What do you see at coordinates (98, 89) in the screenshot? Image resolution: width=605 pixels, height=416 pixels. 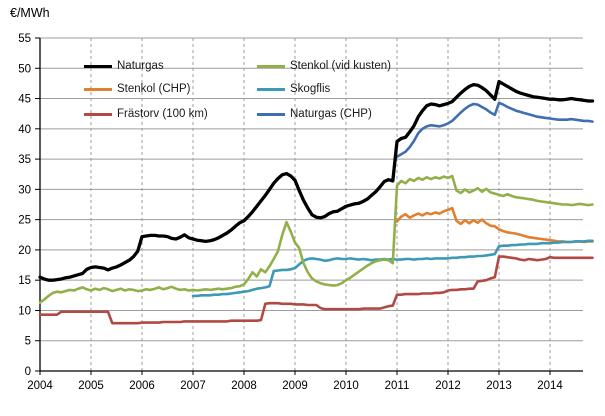 I see `stenkol-chp-line-swatch` at bounding box center [98, 89].